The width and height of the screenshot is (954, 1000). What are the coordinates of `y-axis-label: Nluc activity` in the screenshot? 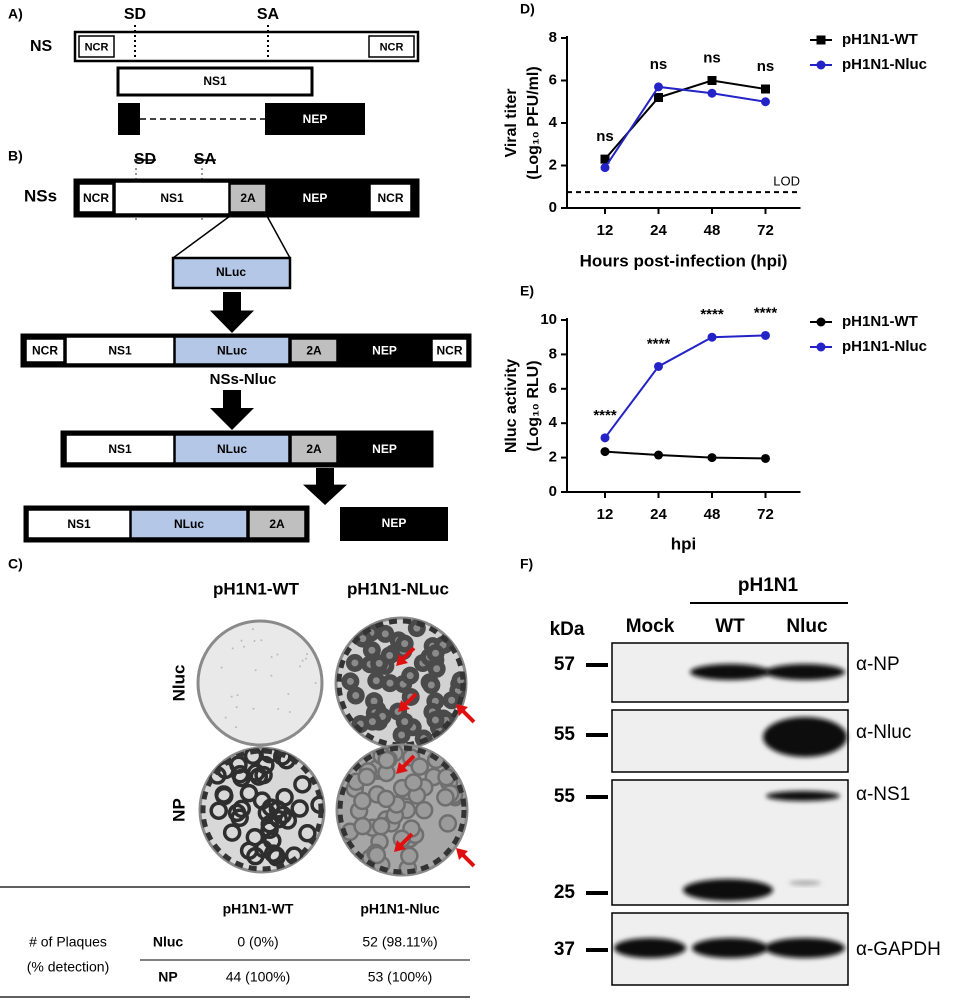 It's located at (511, 406).